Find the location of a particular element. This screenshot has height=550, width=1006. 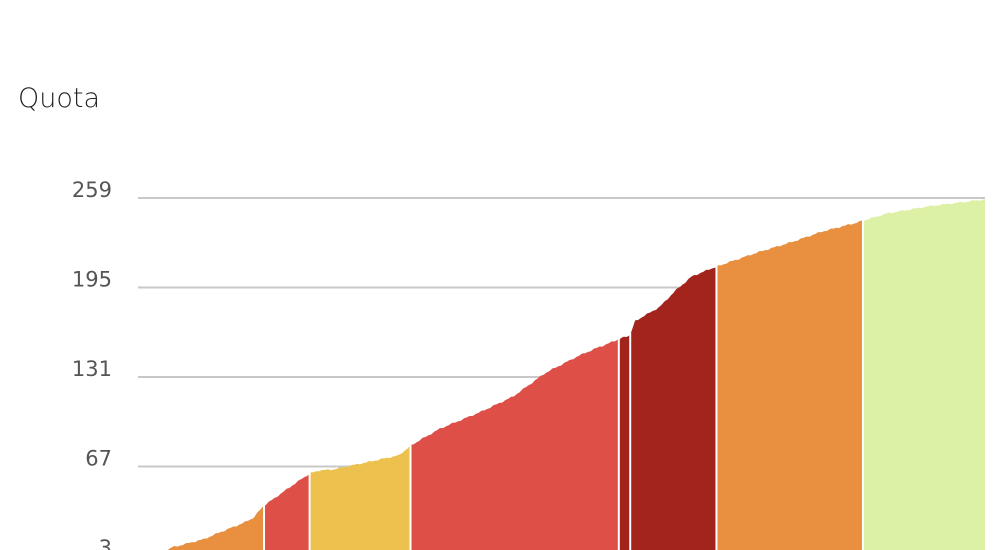

y-tick-label-1: 67 is located at coordinates (98, 459).